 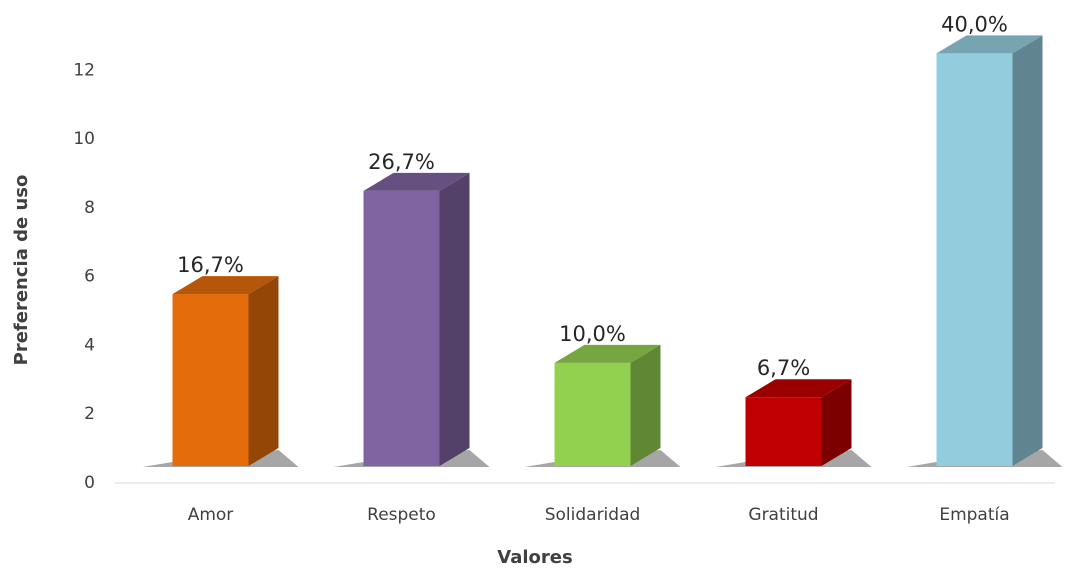 What do you see at coordinates (21, 270) in the screenshot?
I see `y-axis-title: Preferencia de uso` at bounding box center [21, 270].